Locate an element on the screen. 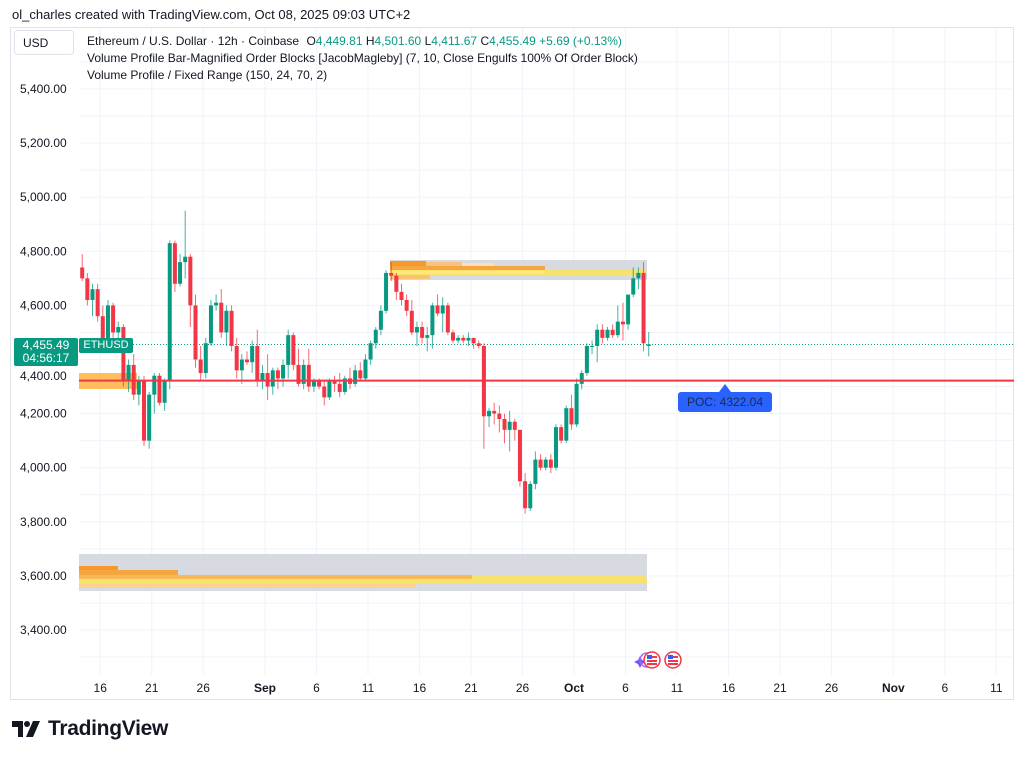  legend-high: 4,501.60 is located at coordinates (398, 41).